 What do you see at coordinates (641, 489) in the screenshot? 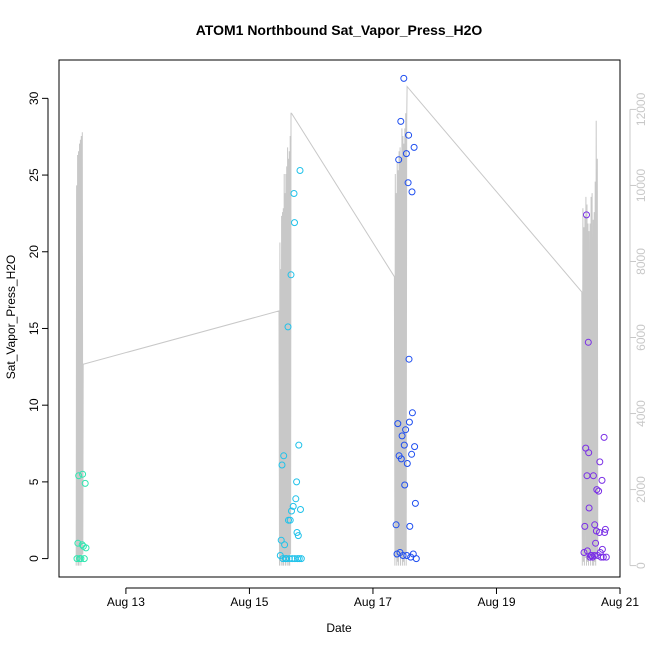
I see `y2-tick-label: 2000` at bounding box center [641, 489].